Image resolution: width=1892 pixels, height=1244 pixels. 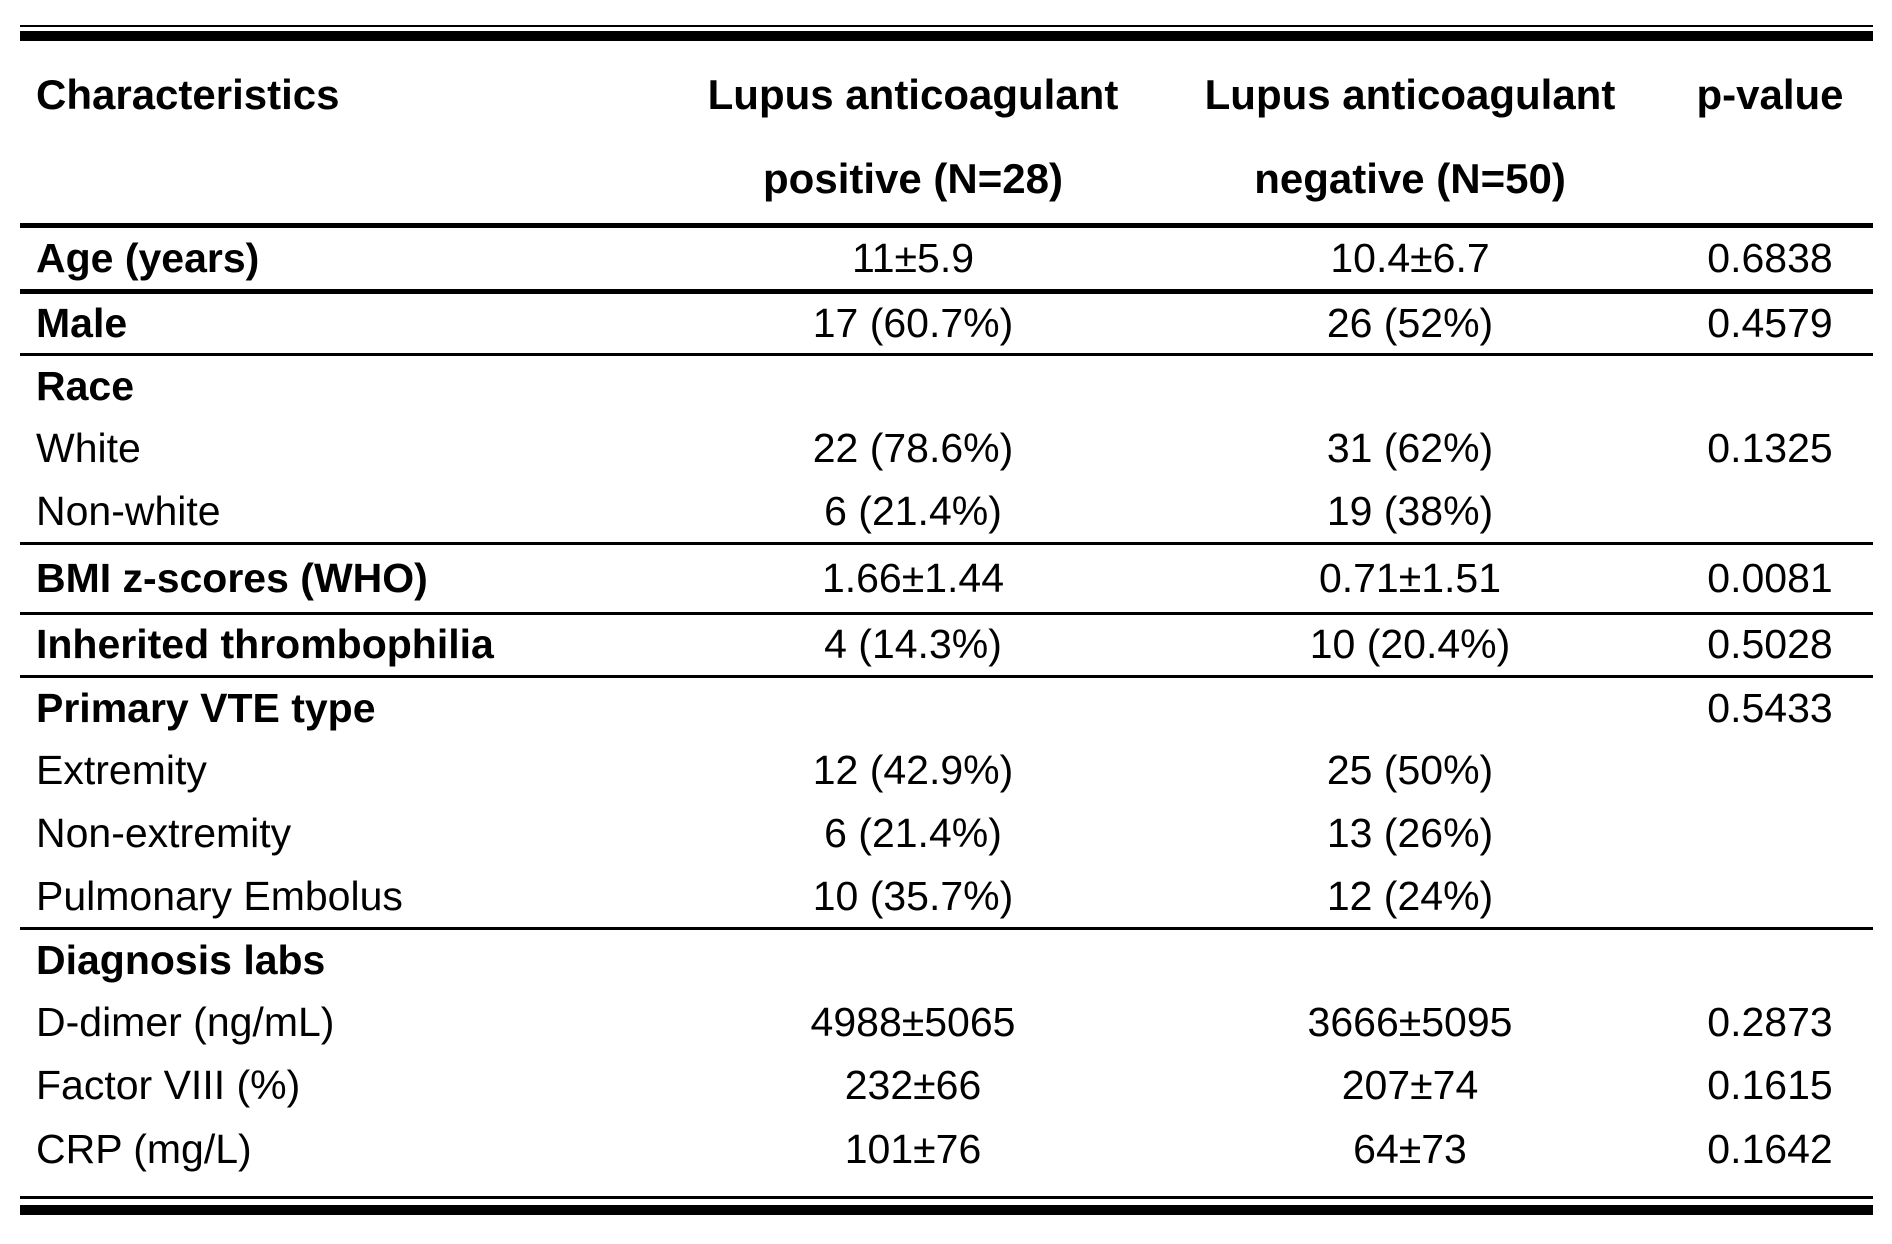 I want to click on table-row-male: Male 17 (60.7%) 26 (52%) 0.4579, so click(x=946, y=323).